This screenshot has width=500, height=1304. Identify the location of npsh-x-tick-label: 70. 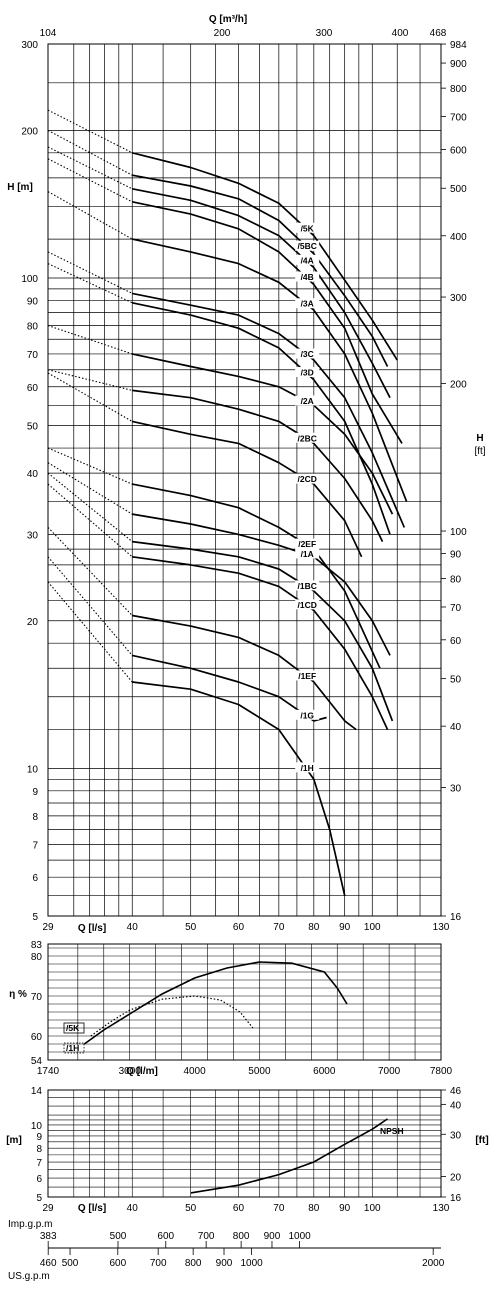
(279, 1208).